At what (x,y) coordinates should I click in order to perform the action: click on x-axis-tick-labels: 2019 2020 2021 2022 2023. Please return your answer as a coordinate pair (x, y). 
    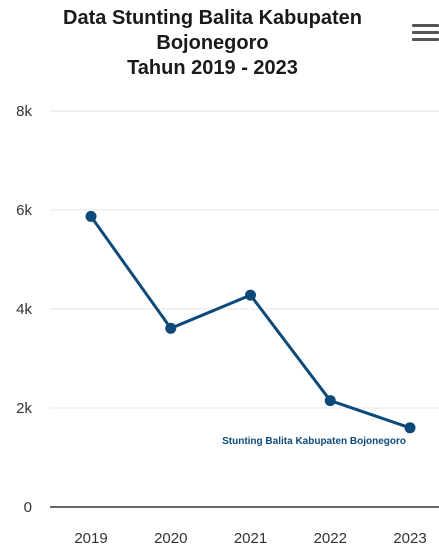
    Looking at the image, I should click on (250, 538).